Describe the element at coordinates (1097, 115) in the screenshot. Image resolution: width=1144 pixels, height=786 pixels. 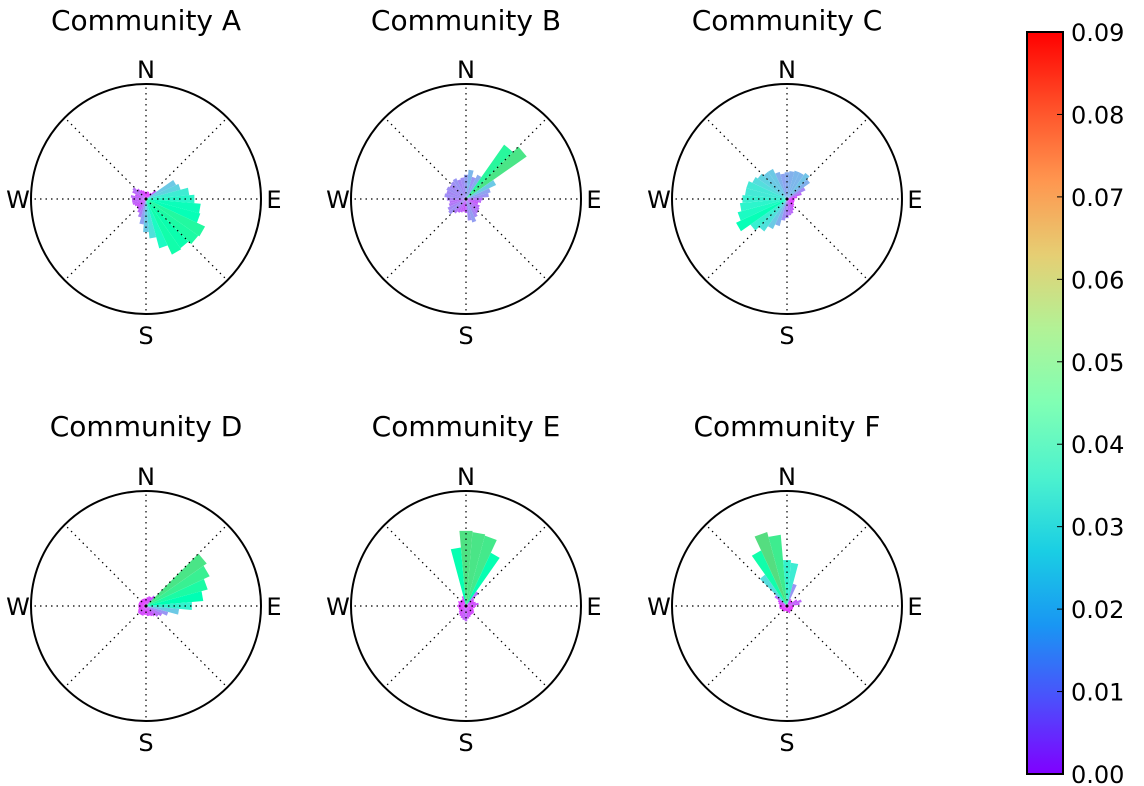
I see `colorbar-tick-label: 0.08` at that location.